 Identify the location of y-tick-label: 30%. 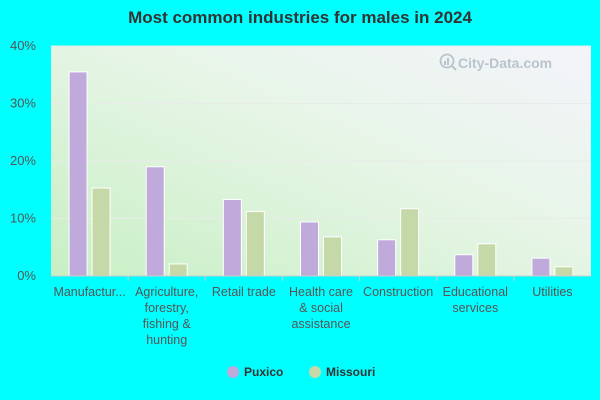
(23, 103).